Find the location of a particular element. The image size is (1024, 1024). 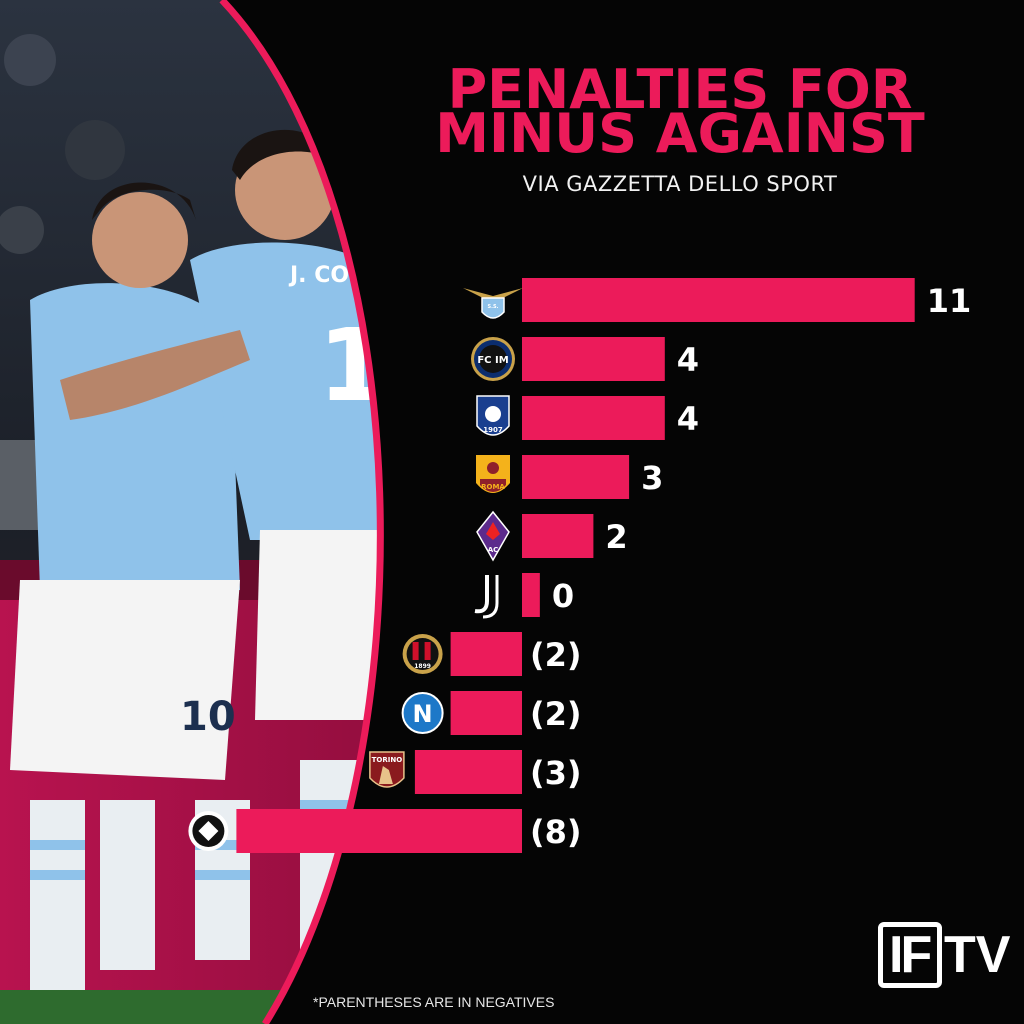

value-label-milan: (2) is located at coordinates (556, 655).